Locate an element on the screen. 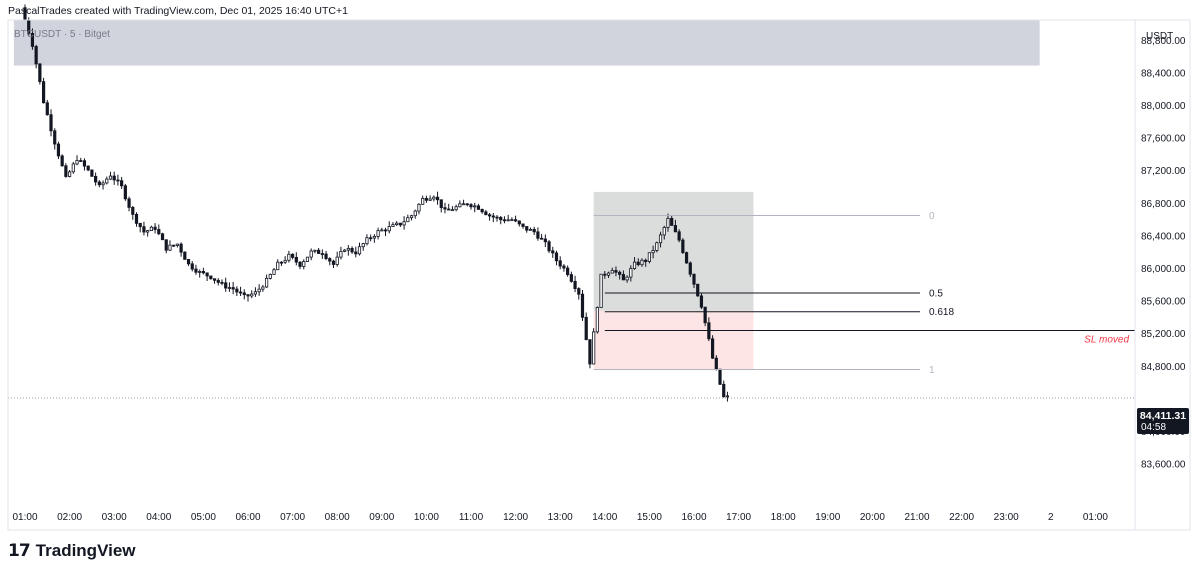 This screenshot has height=575, width=1200. time-tick-label: 16:00 is located at coordinates (693, 517).